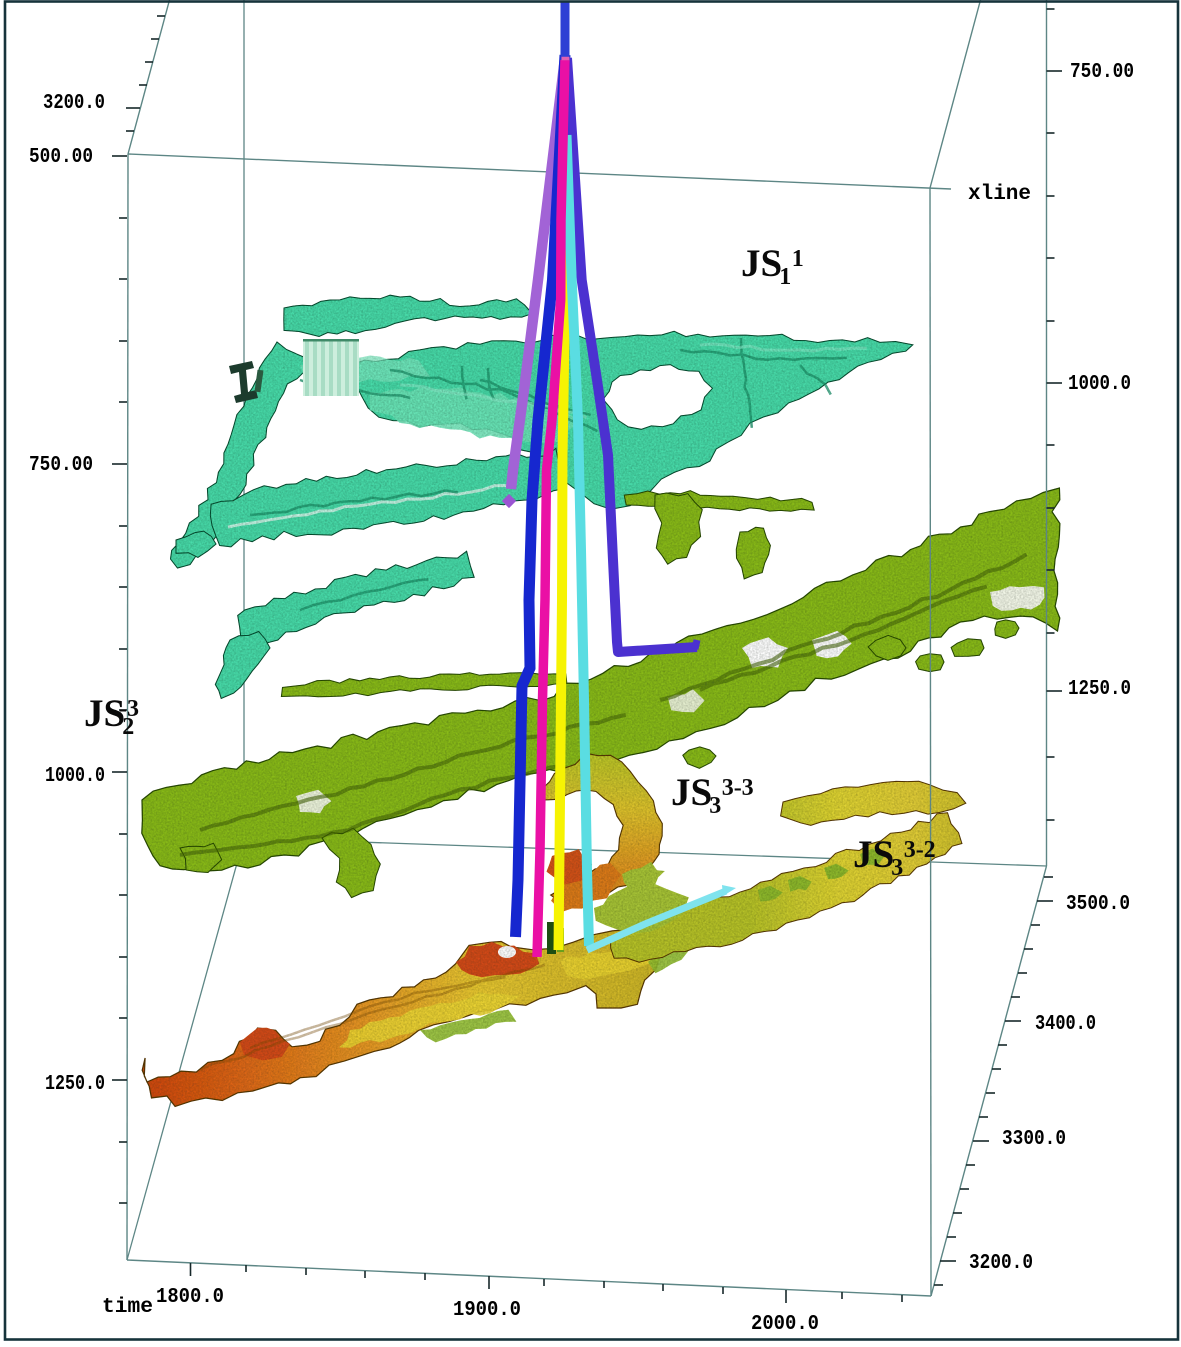  Describe the element at coordinates (190, 1297) in the screenshot. I see `svg-text: 1800.0` at that location.